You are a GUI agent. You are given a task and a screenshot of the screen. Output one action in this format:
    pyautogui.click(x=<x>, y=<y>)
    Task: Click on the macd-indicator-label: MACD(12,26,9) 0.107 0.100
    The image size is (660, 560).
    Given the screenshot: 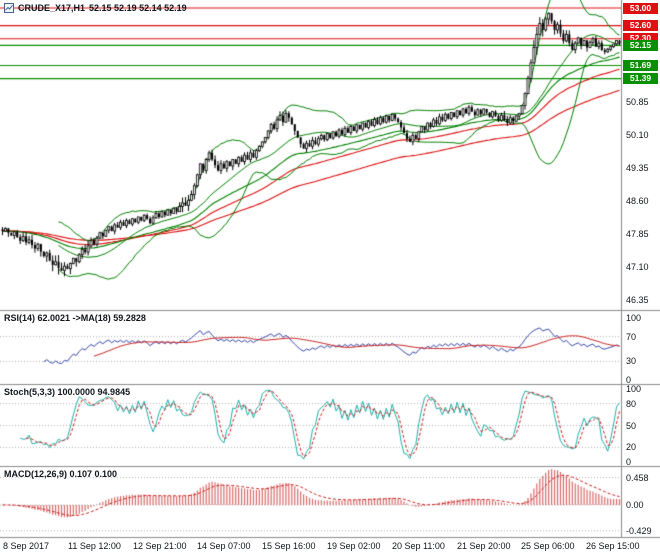 What is the action you would take?
    pyautogui.click(x=61, y=474)
    